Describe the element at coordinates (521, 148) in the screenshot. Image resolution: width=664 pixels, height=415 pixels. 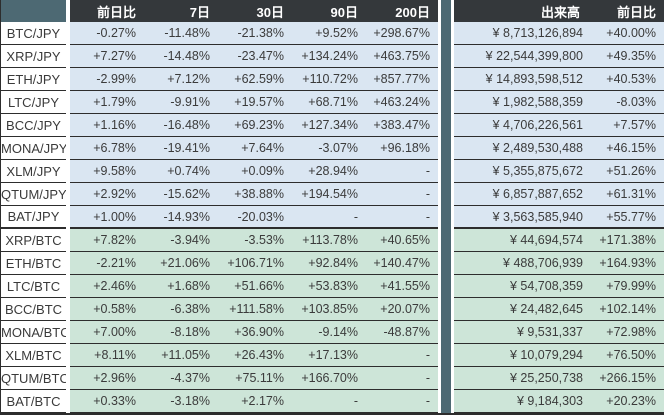
I see `cell-volume: ¥ 2,489,530,488` at that location.